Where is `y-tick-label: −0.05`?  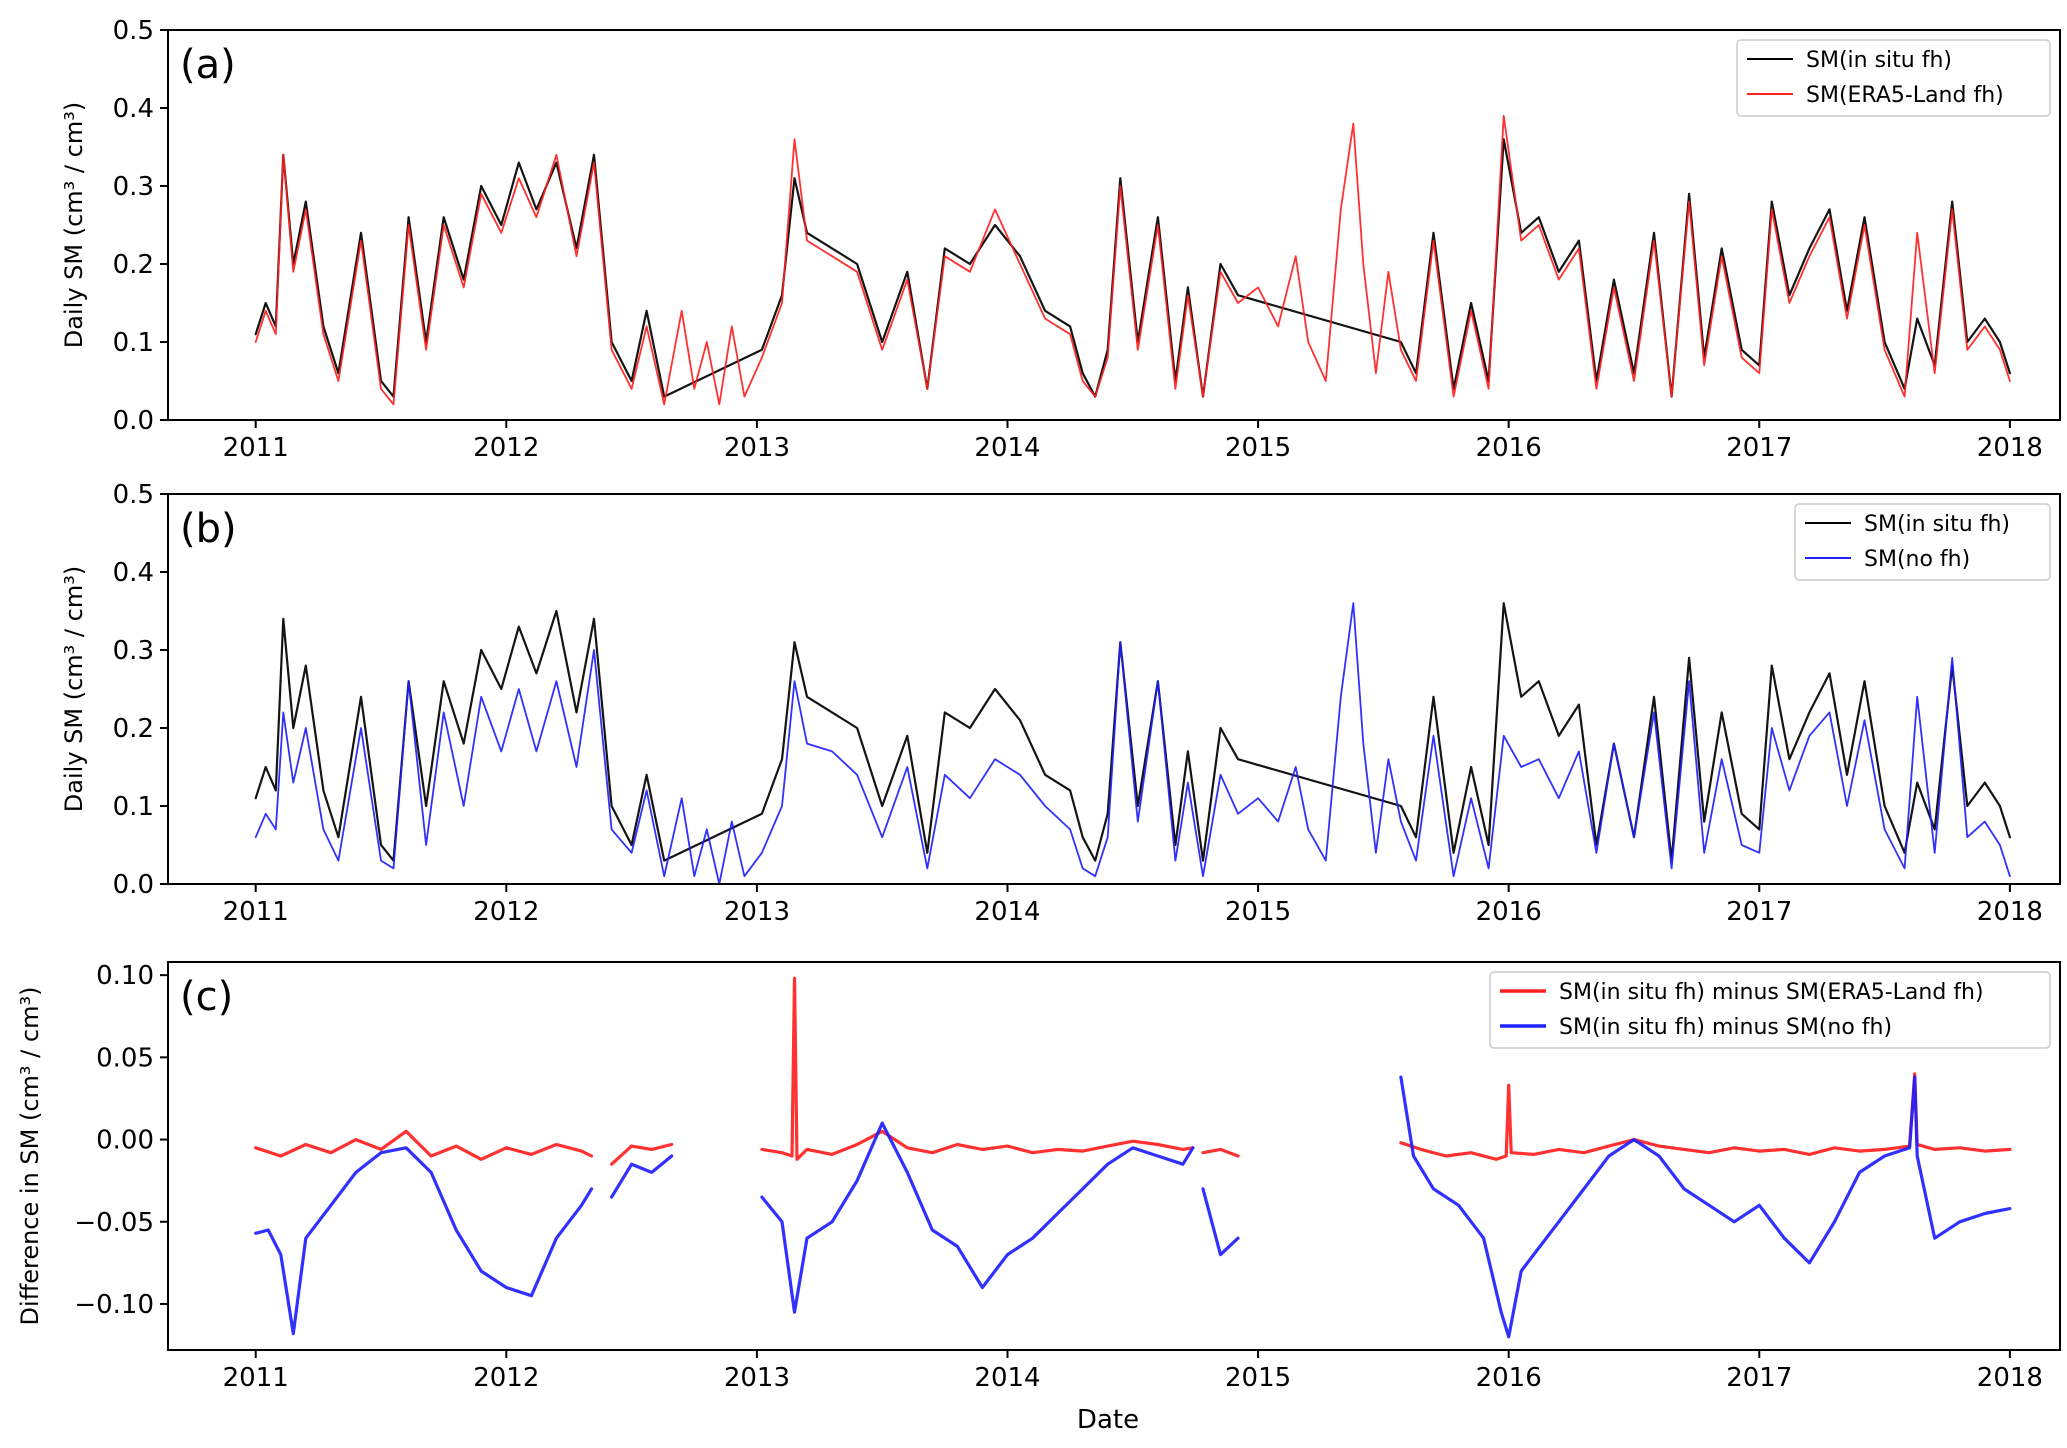
y-tick-label: −0.05 is located at coordinates (114, 1223).